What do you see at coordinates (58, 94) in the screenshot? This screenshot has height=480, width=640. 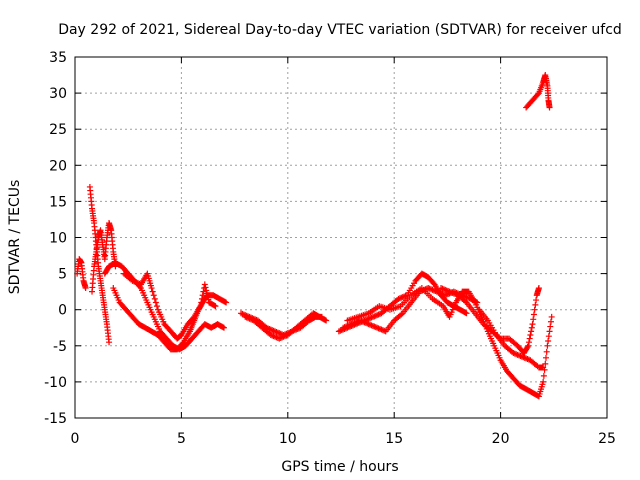 I see `y-tick-label: 30` at bounding box center [58, 94].